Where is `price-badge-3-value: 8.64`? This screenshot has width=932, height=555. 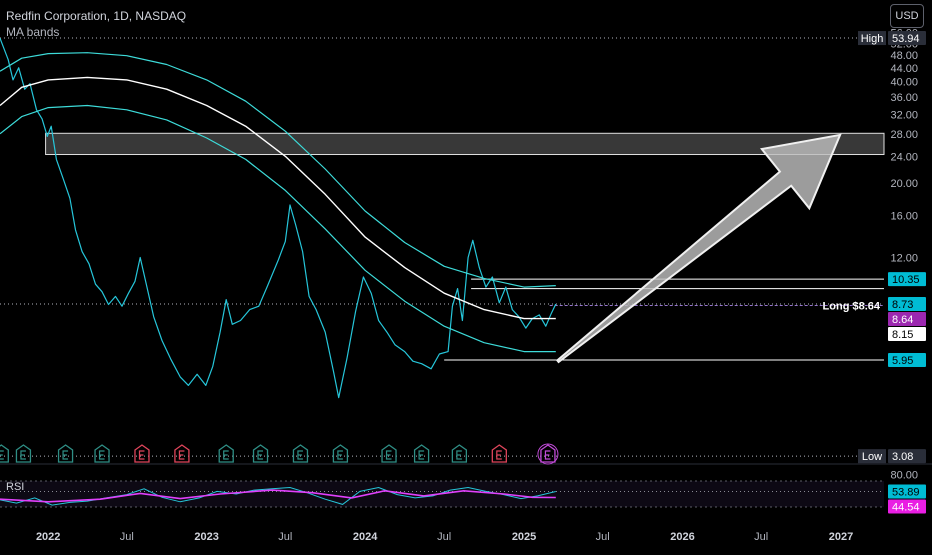
price-badge-3-value: 8.64 is located at coordinates (902, 320).